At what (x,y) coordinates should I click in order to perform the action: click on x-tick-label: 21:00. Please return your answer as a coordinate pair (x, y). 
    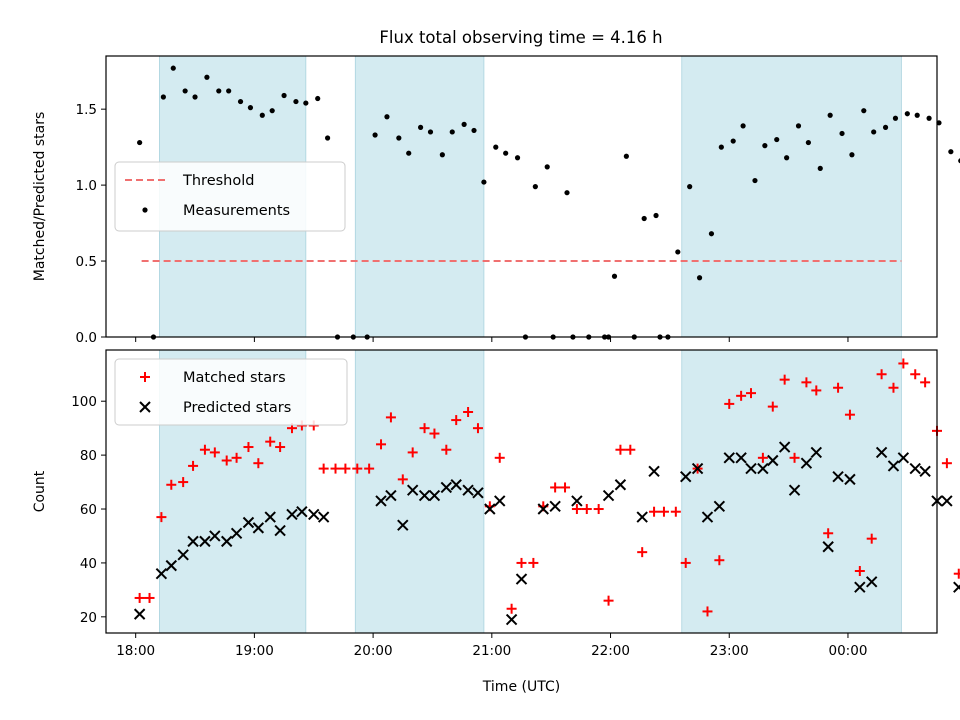
    Looking at the image, I should click on (491, 651).